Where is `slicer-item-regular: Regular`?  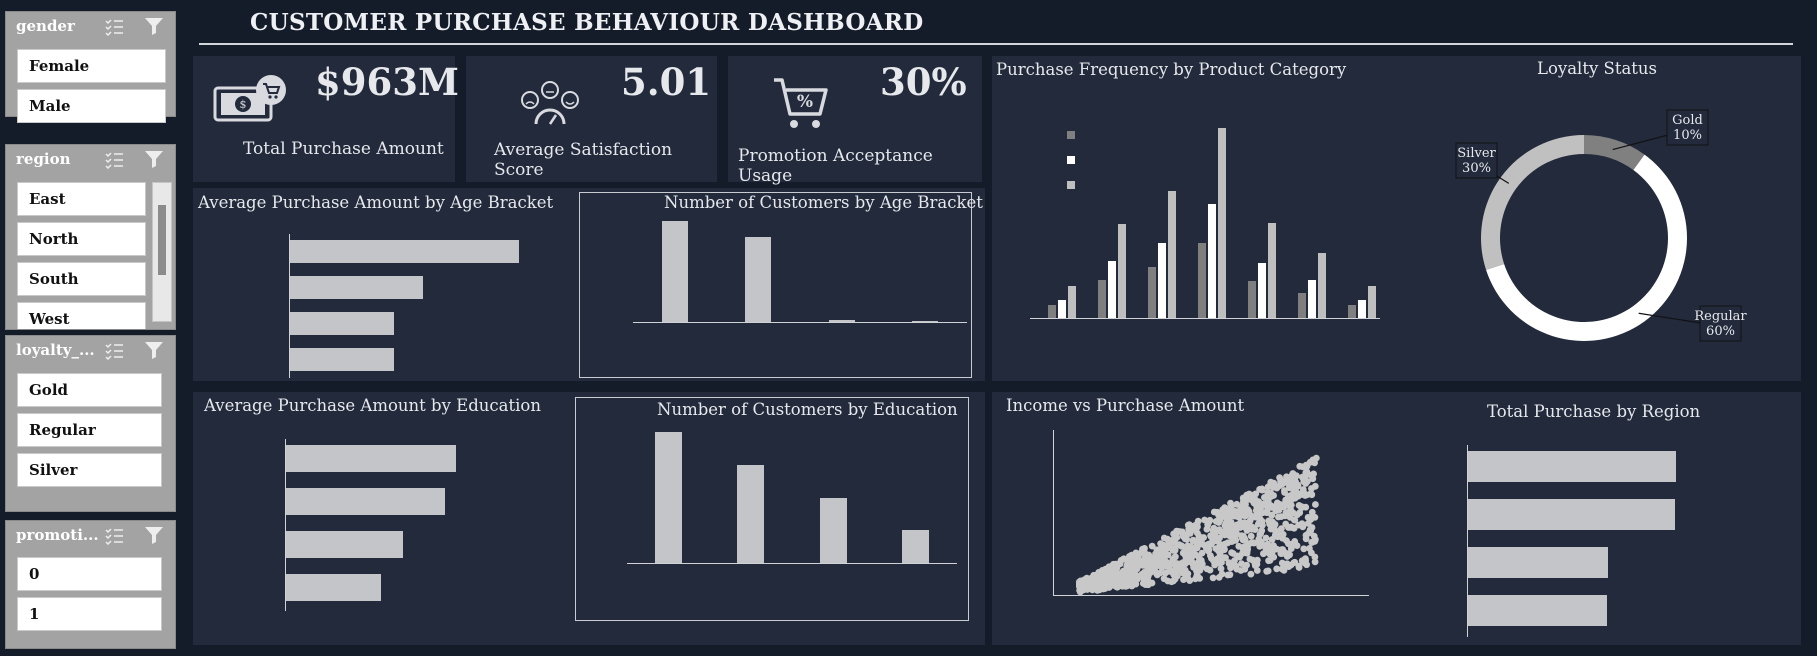
slicer-item-regular: Regular is located at coordinates (89, 430).